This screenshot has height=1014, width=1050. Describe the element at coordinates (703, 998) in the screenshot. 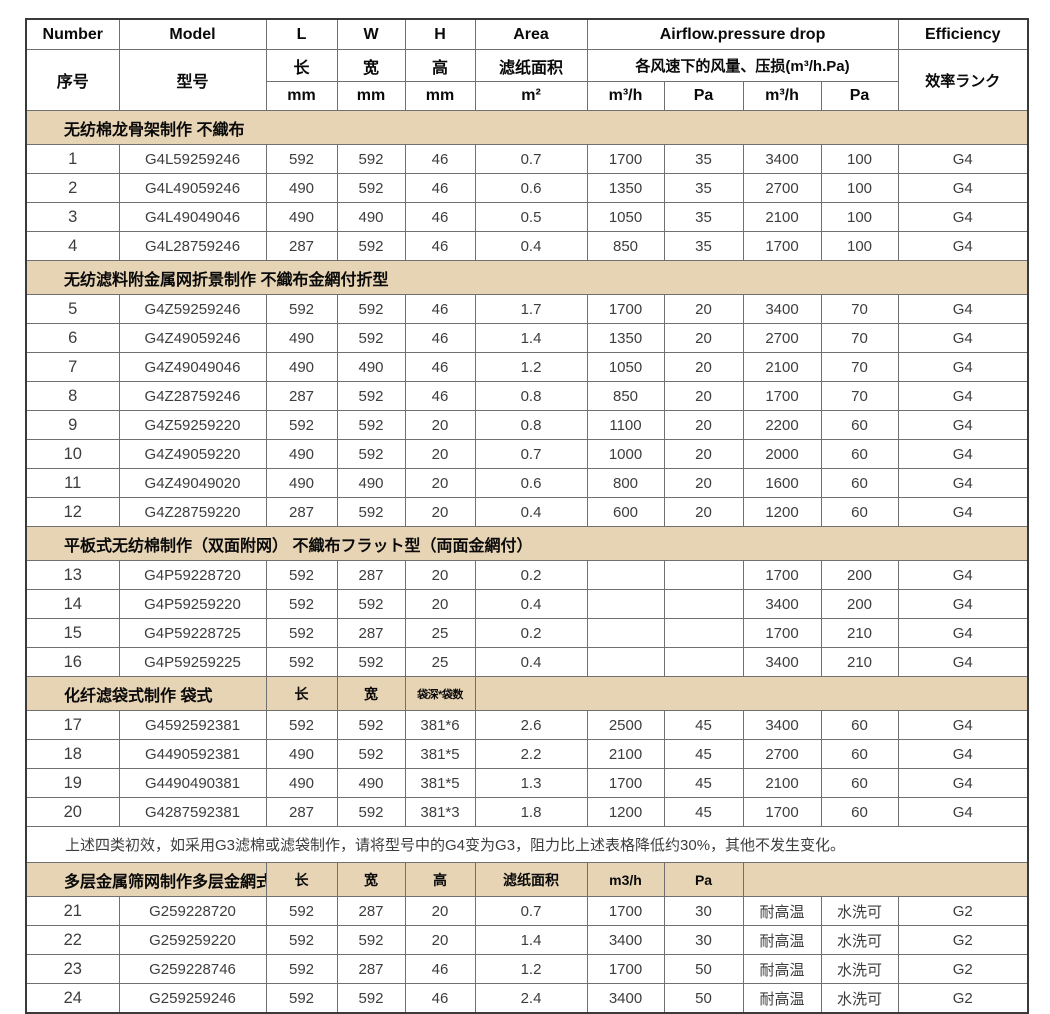

I see `cell: 50` at that location.